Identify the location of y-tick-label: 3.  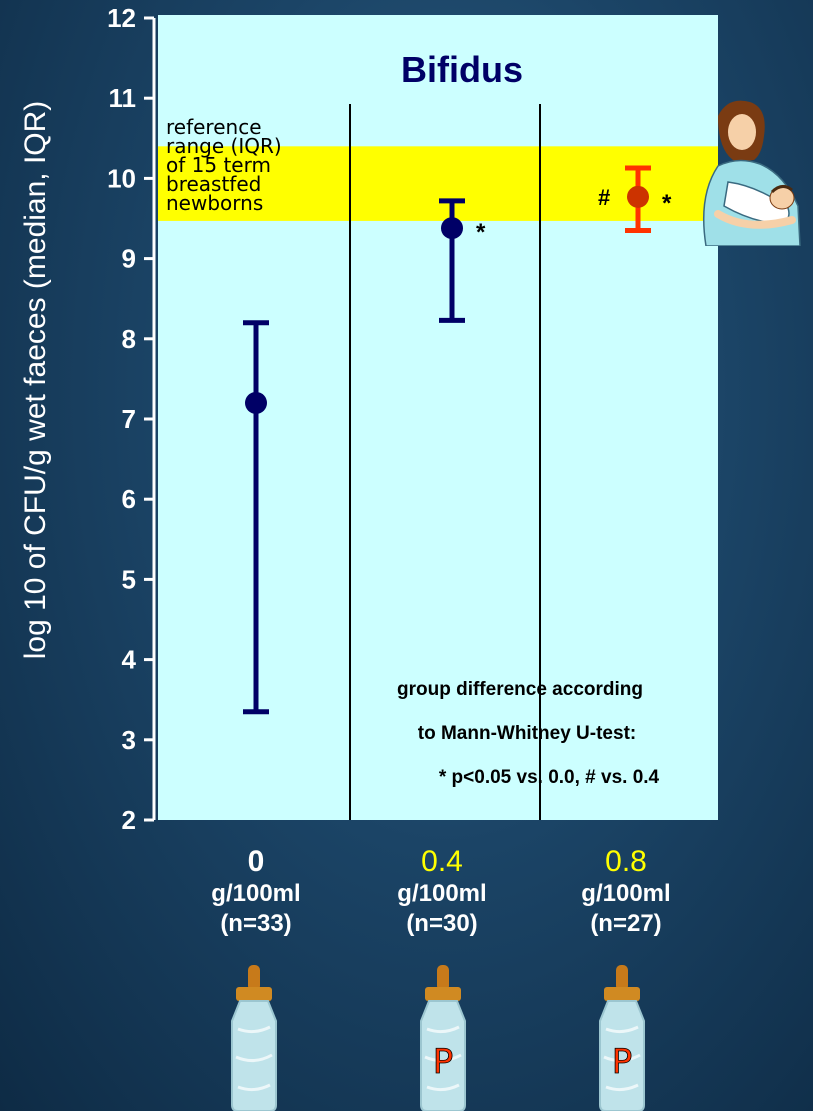
(129, 740).